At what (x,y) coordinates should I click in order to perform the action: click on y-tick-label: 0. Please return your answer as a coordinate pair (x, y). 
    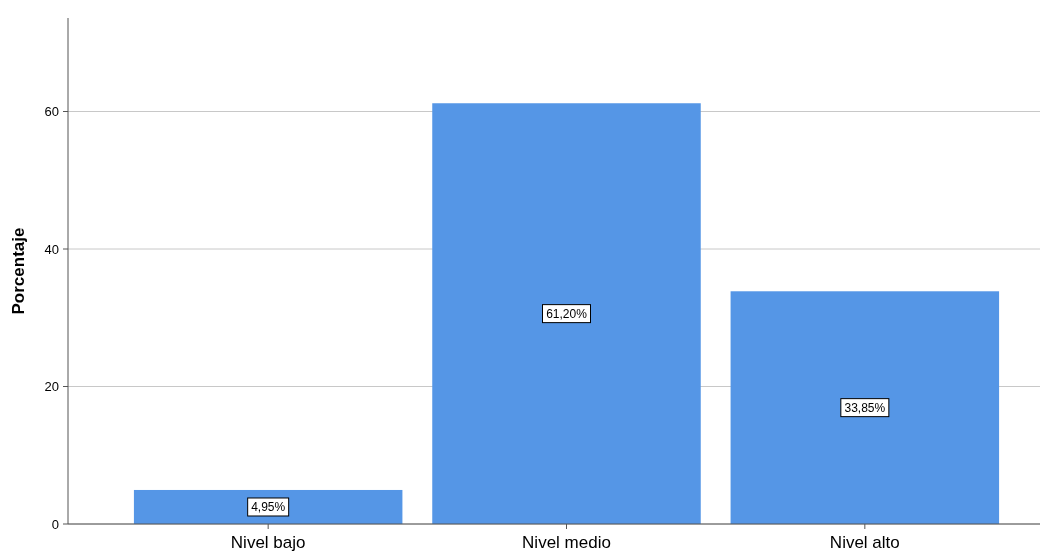
    Looking at the image, I should click on (55, 524).